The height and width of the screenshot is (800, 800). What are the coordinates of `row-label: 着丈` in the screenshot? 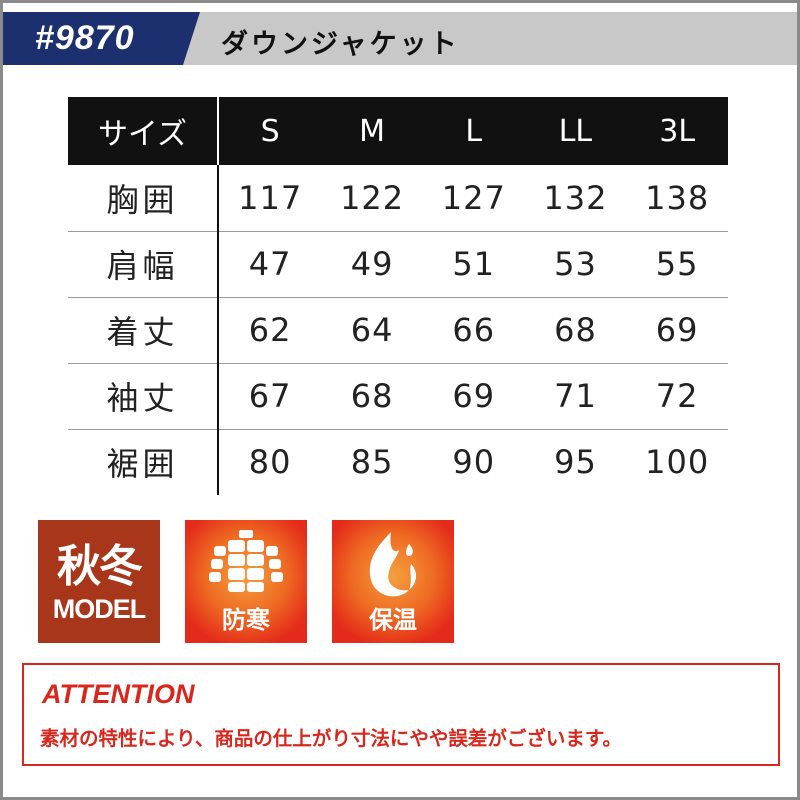 It's located at (143, 330).